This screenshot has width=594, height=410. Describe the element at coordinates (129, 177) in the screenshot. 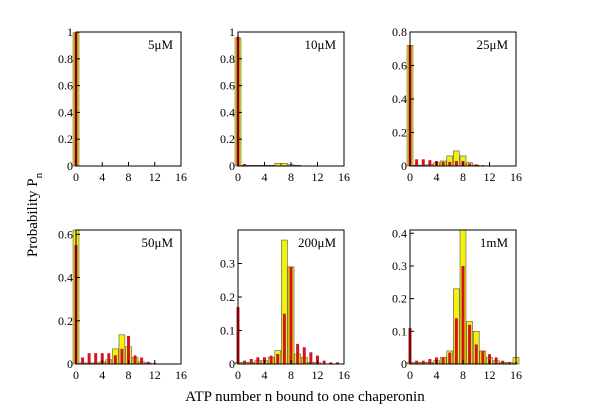

I see `x-tick-label: 8` at that location.